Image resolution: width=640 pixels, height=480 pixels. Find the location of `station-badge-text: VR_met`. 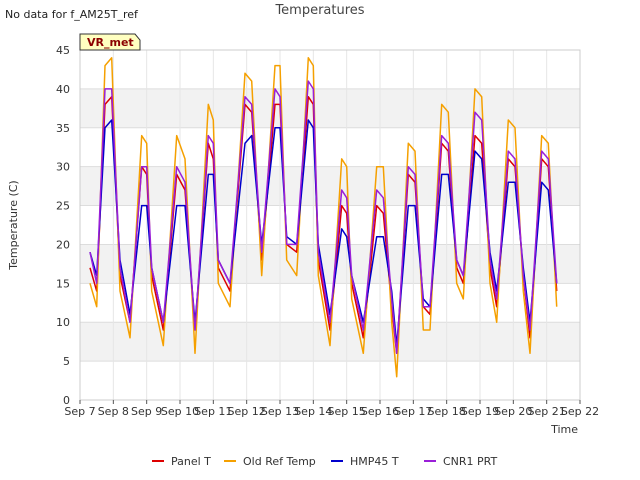

station-badge-text: VR_met is located at coordinates (110, 42).